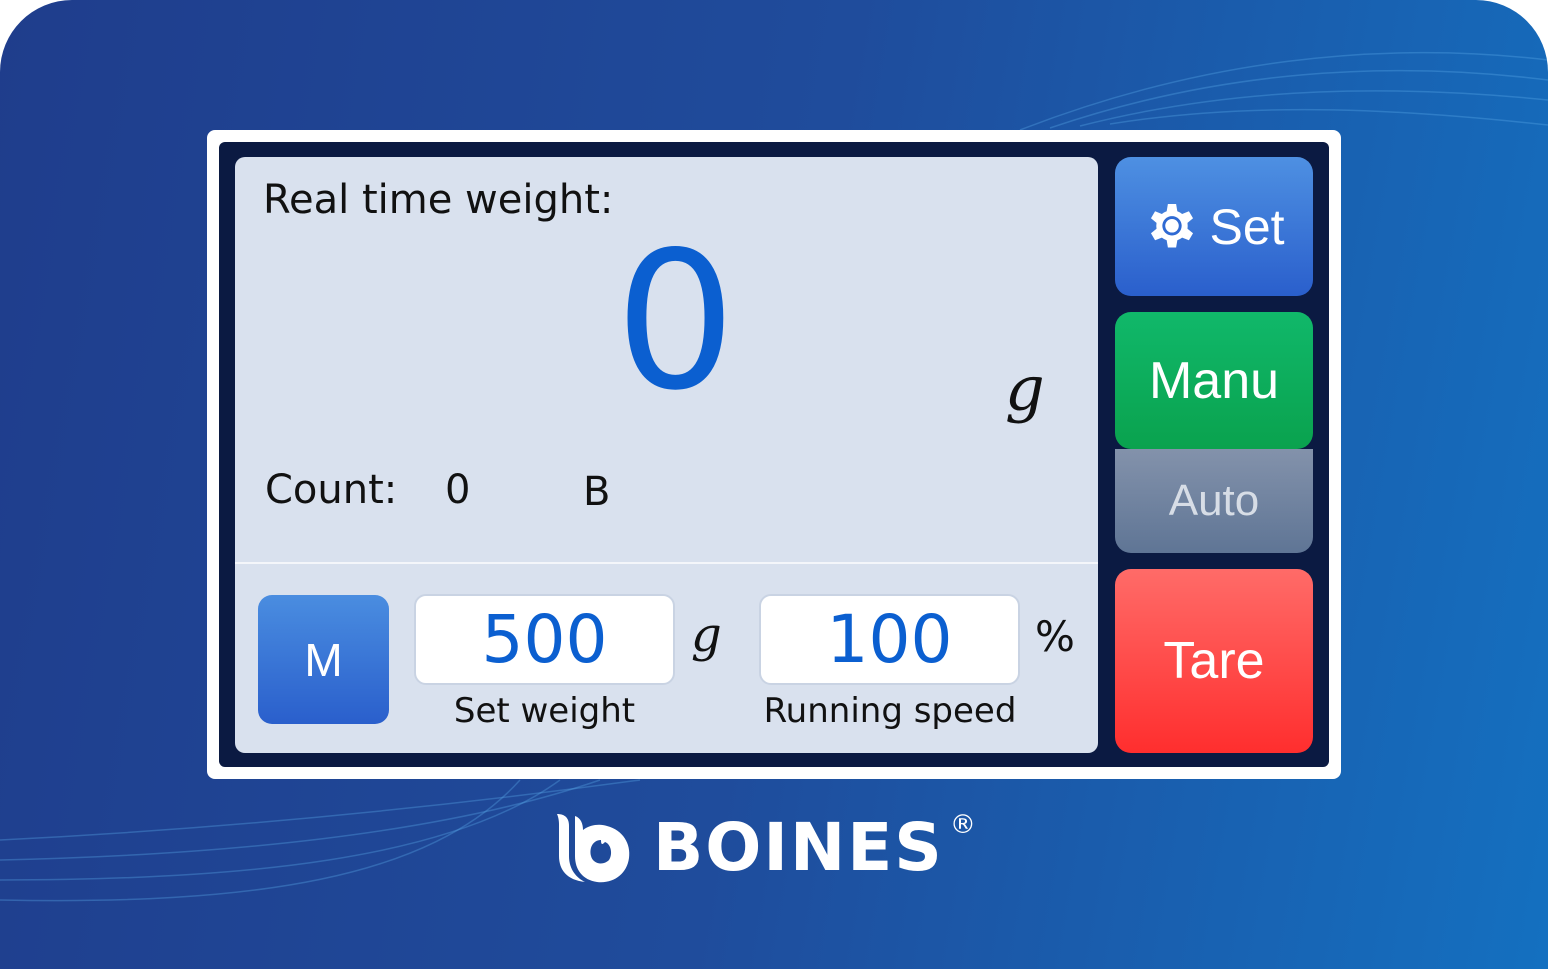 This screenshot has height=969, width=1548. Describe the element at coordinates (593, 848) in the screenshot. I see `boines-logo-icon` at that location.